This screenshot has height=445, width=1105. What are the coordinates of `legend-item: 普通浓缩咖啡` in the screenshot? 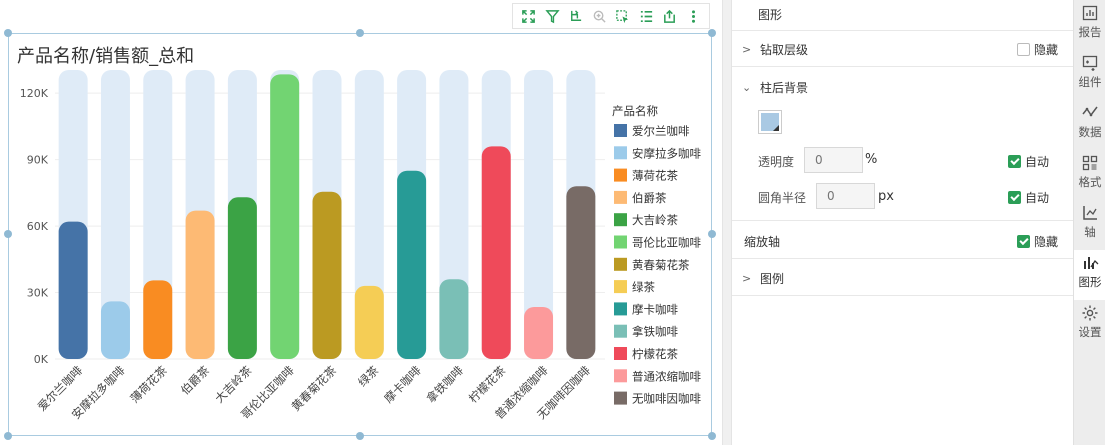 It's located at (666, 376).